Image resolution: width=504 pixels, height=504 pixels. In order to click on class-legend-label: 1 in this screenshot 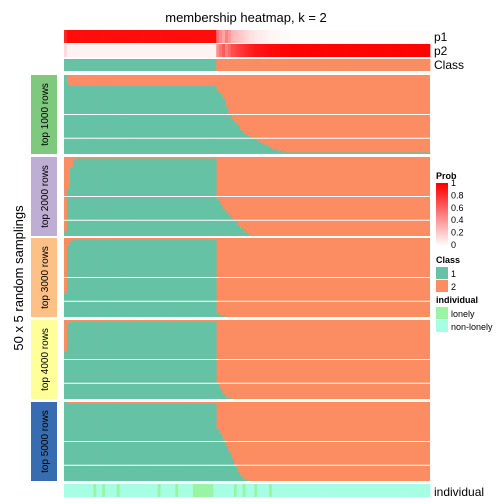, I will do `click(453, 274)`.